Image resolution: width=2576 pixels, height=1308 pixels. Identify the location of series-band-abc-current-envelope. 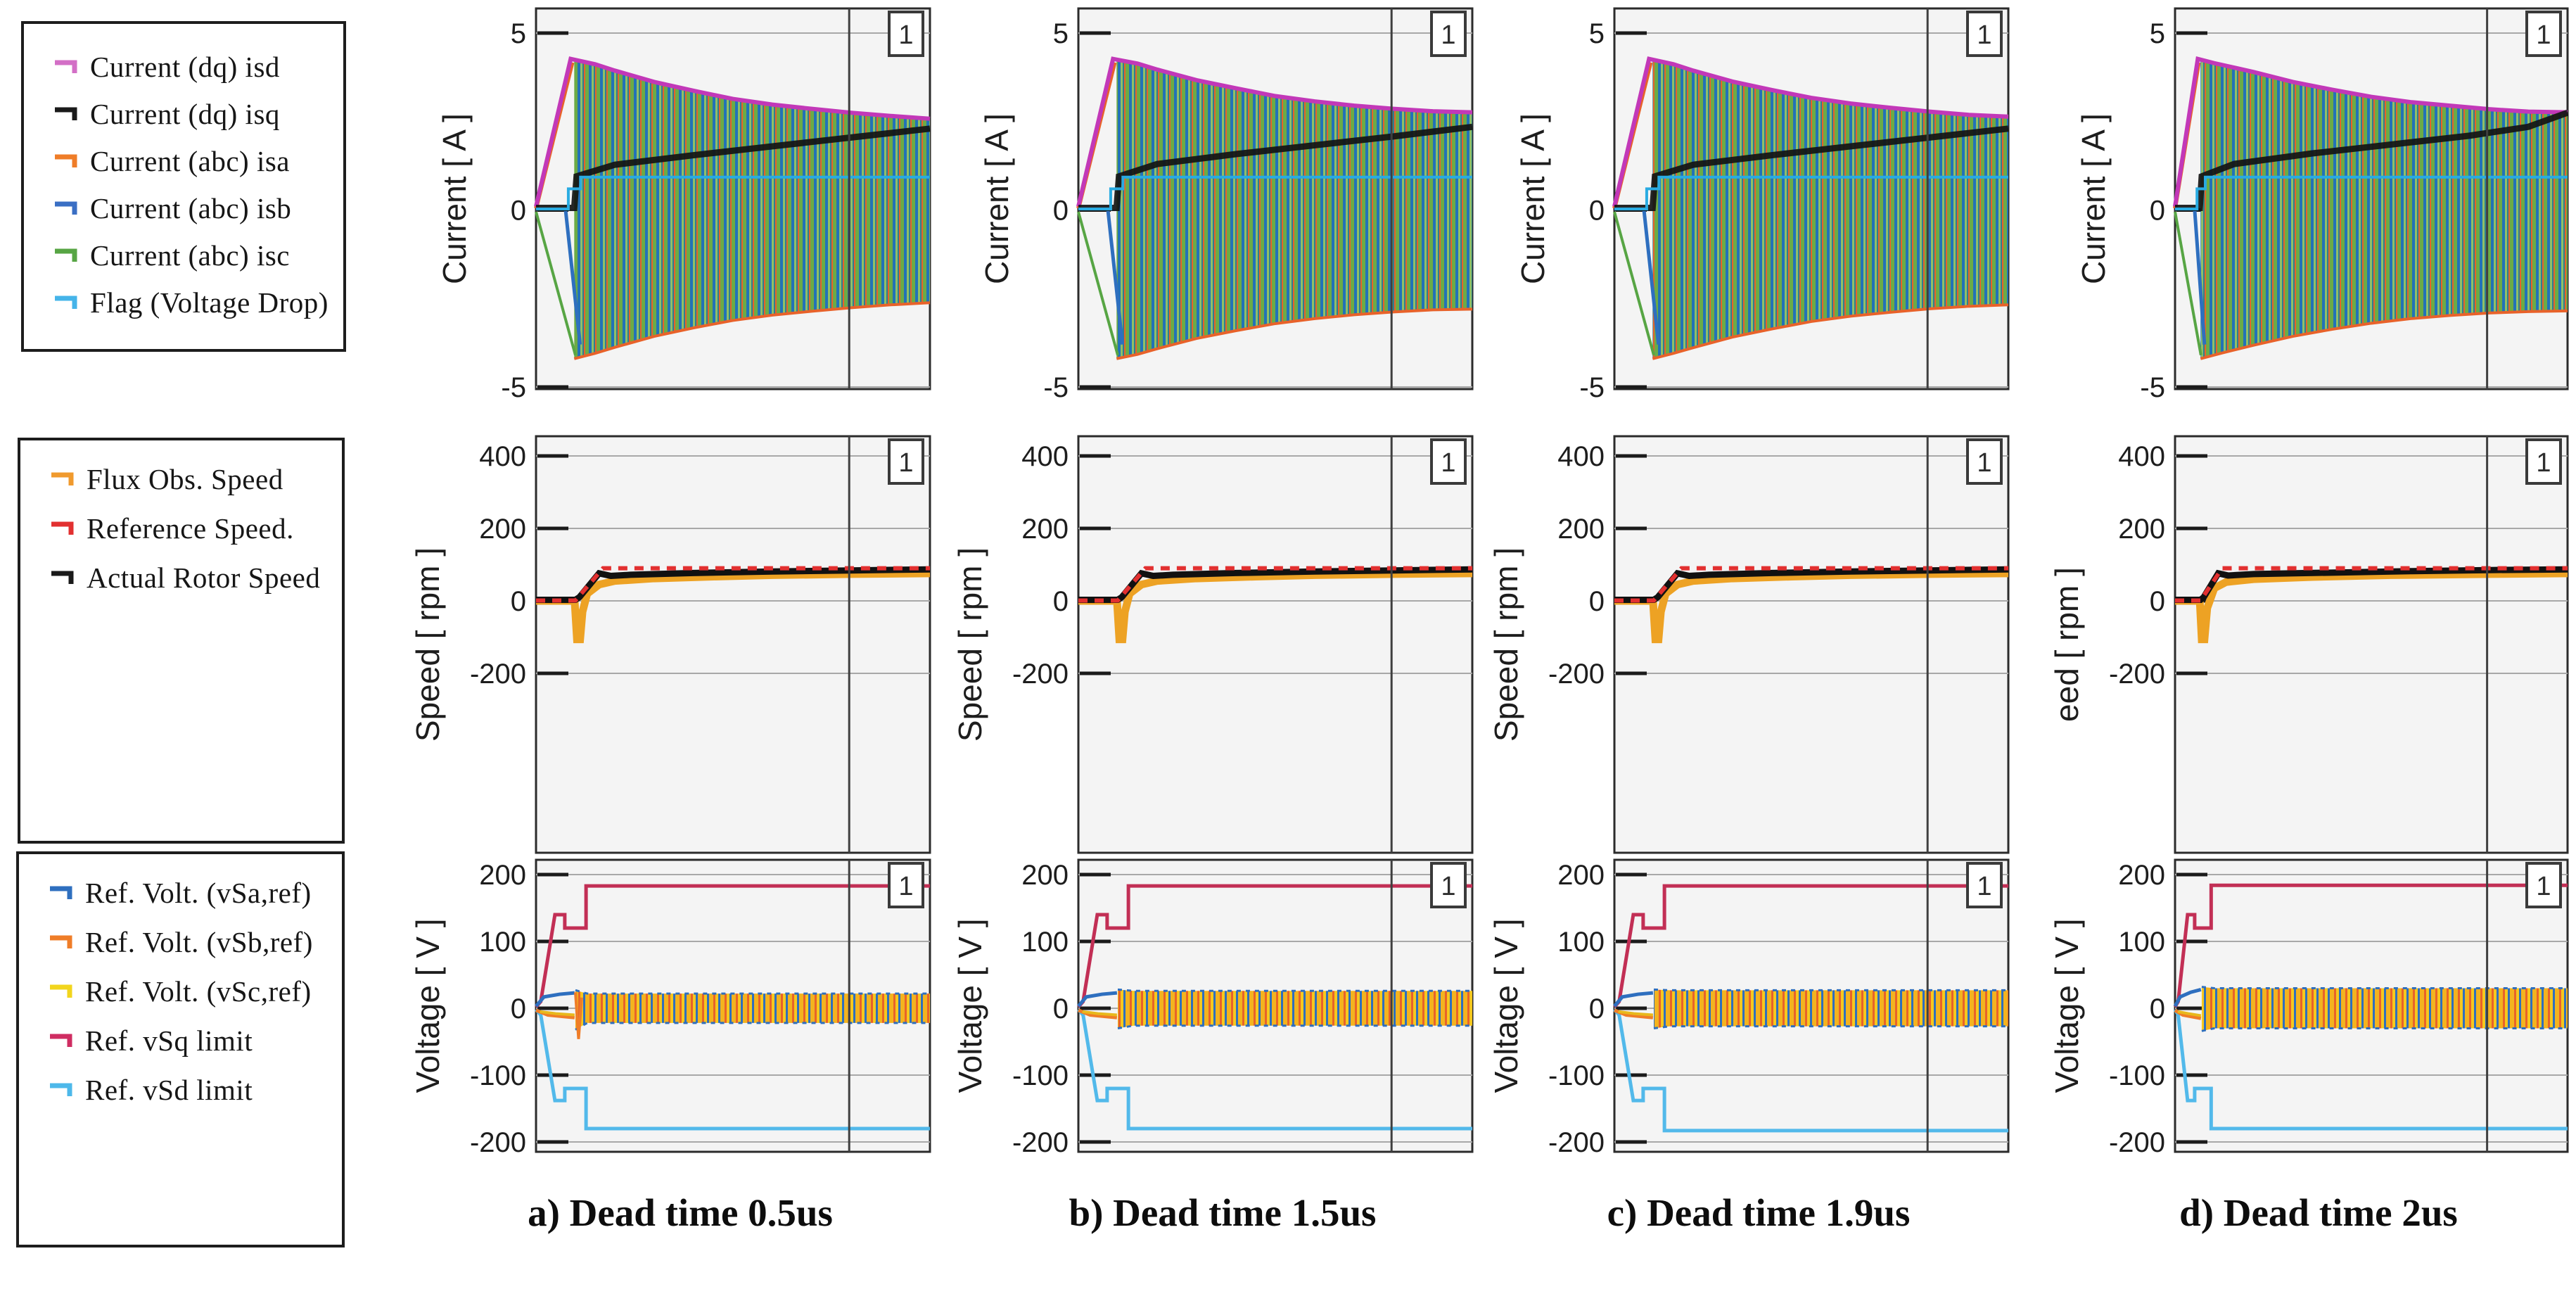
(752, 209).